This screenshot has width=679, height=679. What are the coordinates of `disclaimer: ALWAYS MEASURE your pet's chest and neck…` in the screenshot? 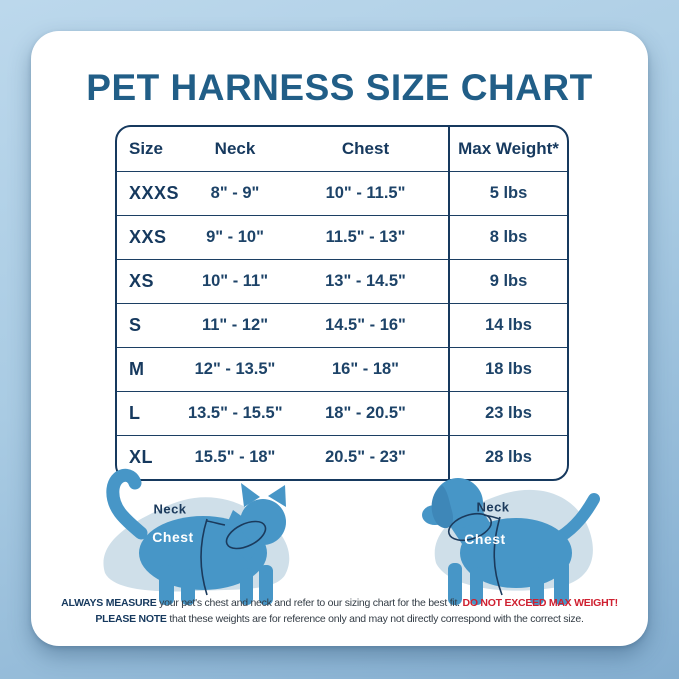 It's located at (339, 612).